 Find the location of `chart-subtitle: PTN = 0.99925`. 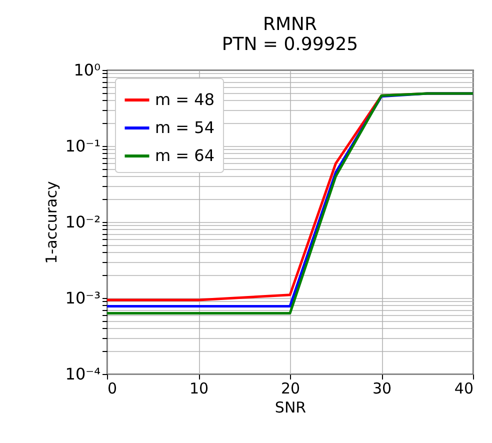

chart-subtitle: PTN = 0.99925 is located at coordinates (290, 44).